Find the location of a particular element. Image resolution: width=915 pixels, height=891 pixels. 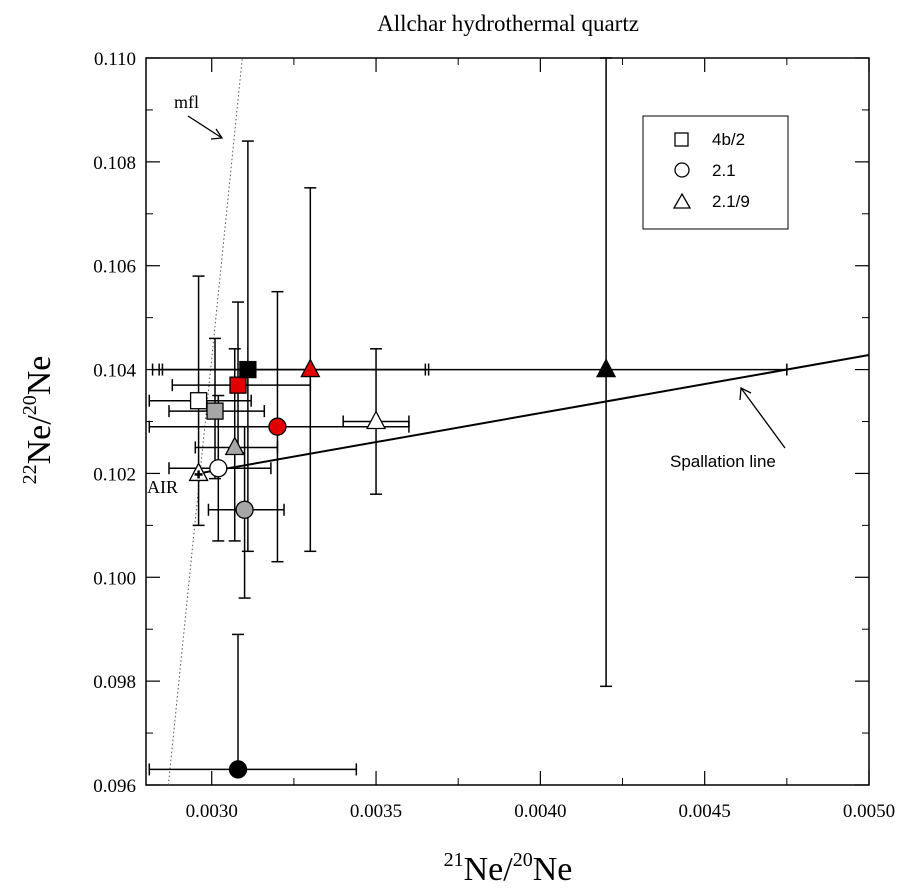

spallation-arrow is located at coordinates (762, 417).